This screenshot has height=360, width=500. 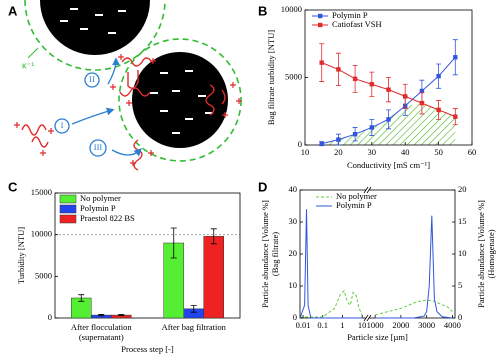 What do you see at coordinates (13, 186) in the screenshot?
I see `panel-label: C` at bounding box center [13, 186].